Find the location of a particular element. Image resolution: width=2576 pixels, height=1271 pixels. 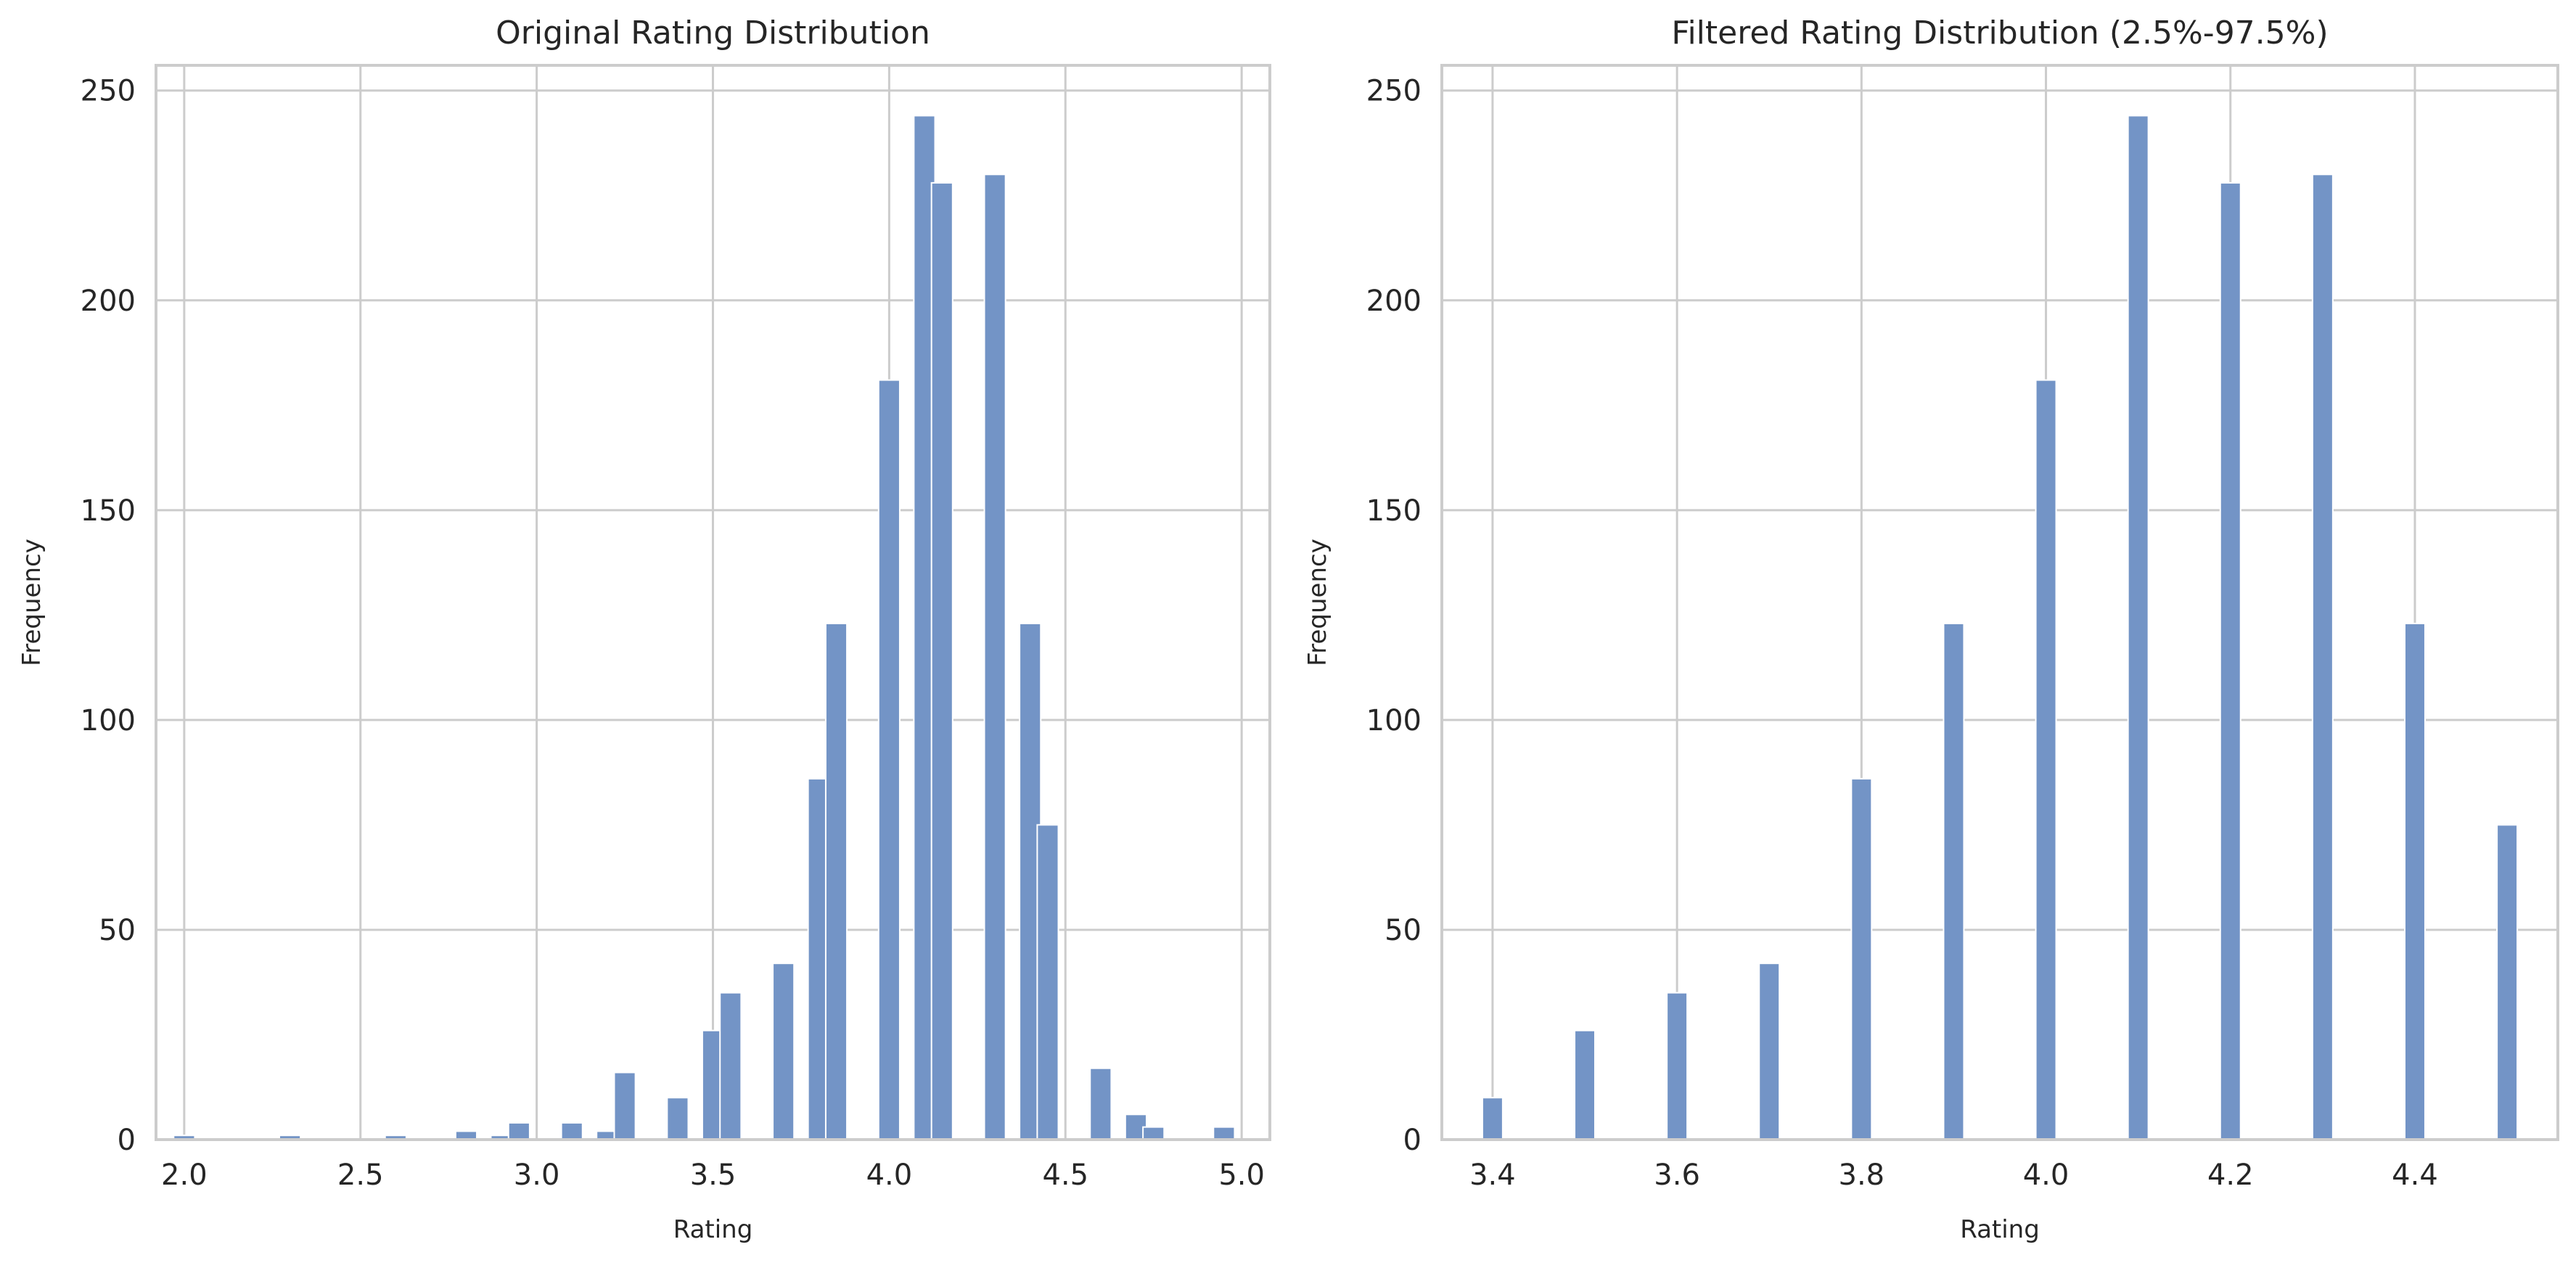

panel1-x-tick-label: 2.0 is located at coordinates (184, 1175).